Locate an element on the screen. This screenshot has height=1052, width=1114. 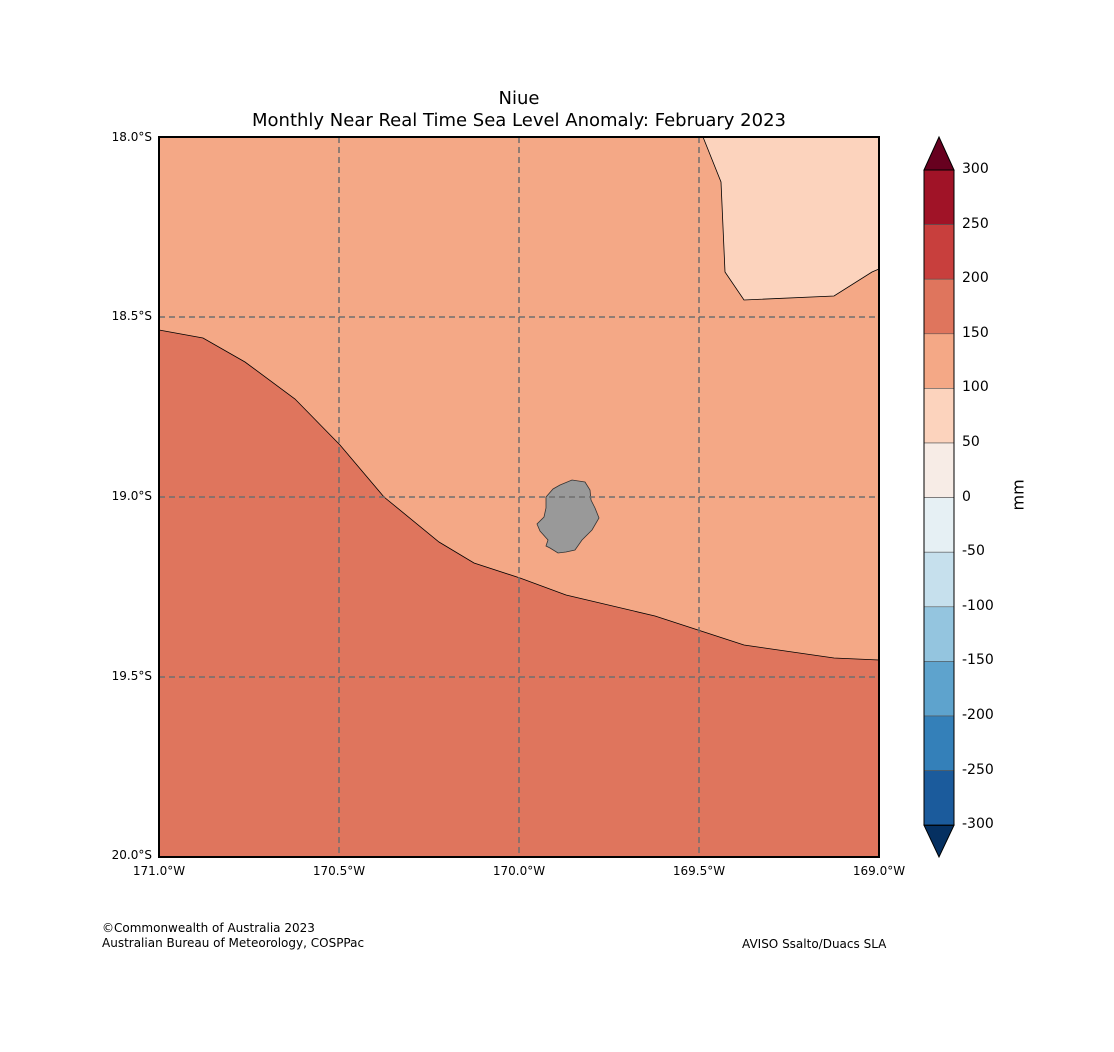
colorbar-tick-label: 50 is located at coordinates (971, 442).